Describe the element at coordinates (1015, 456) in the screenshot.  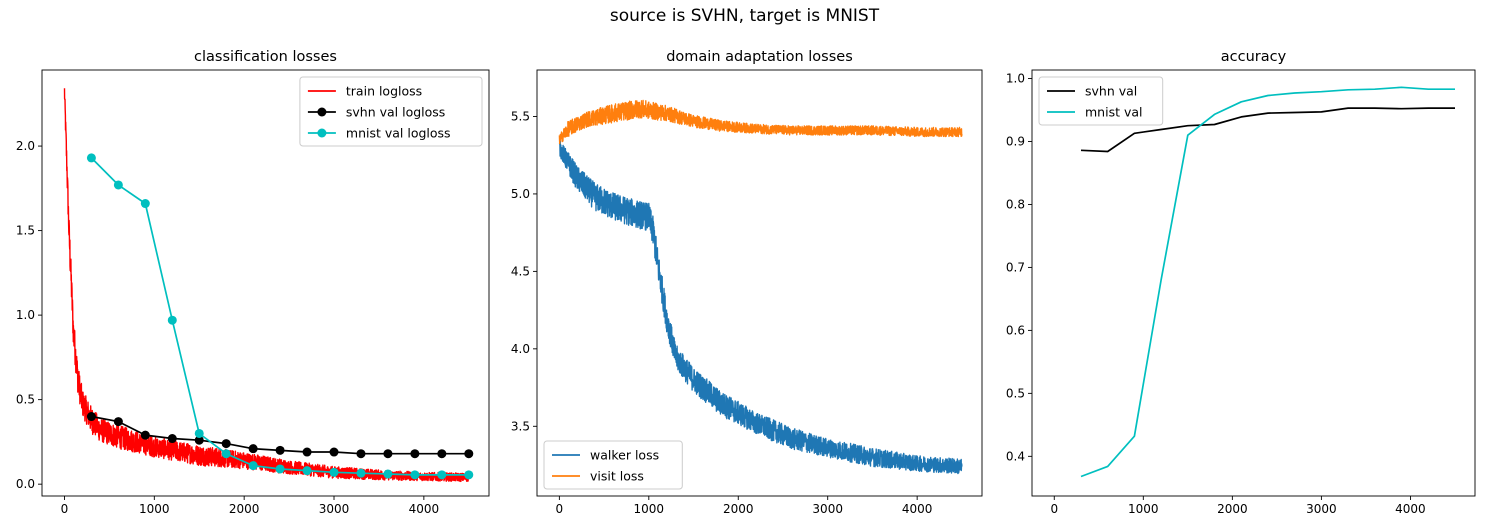
I see `y-tick-label: 0.4` at that location.